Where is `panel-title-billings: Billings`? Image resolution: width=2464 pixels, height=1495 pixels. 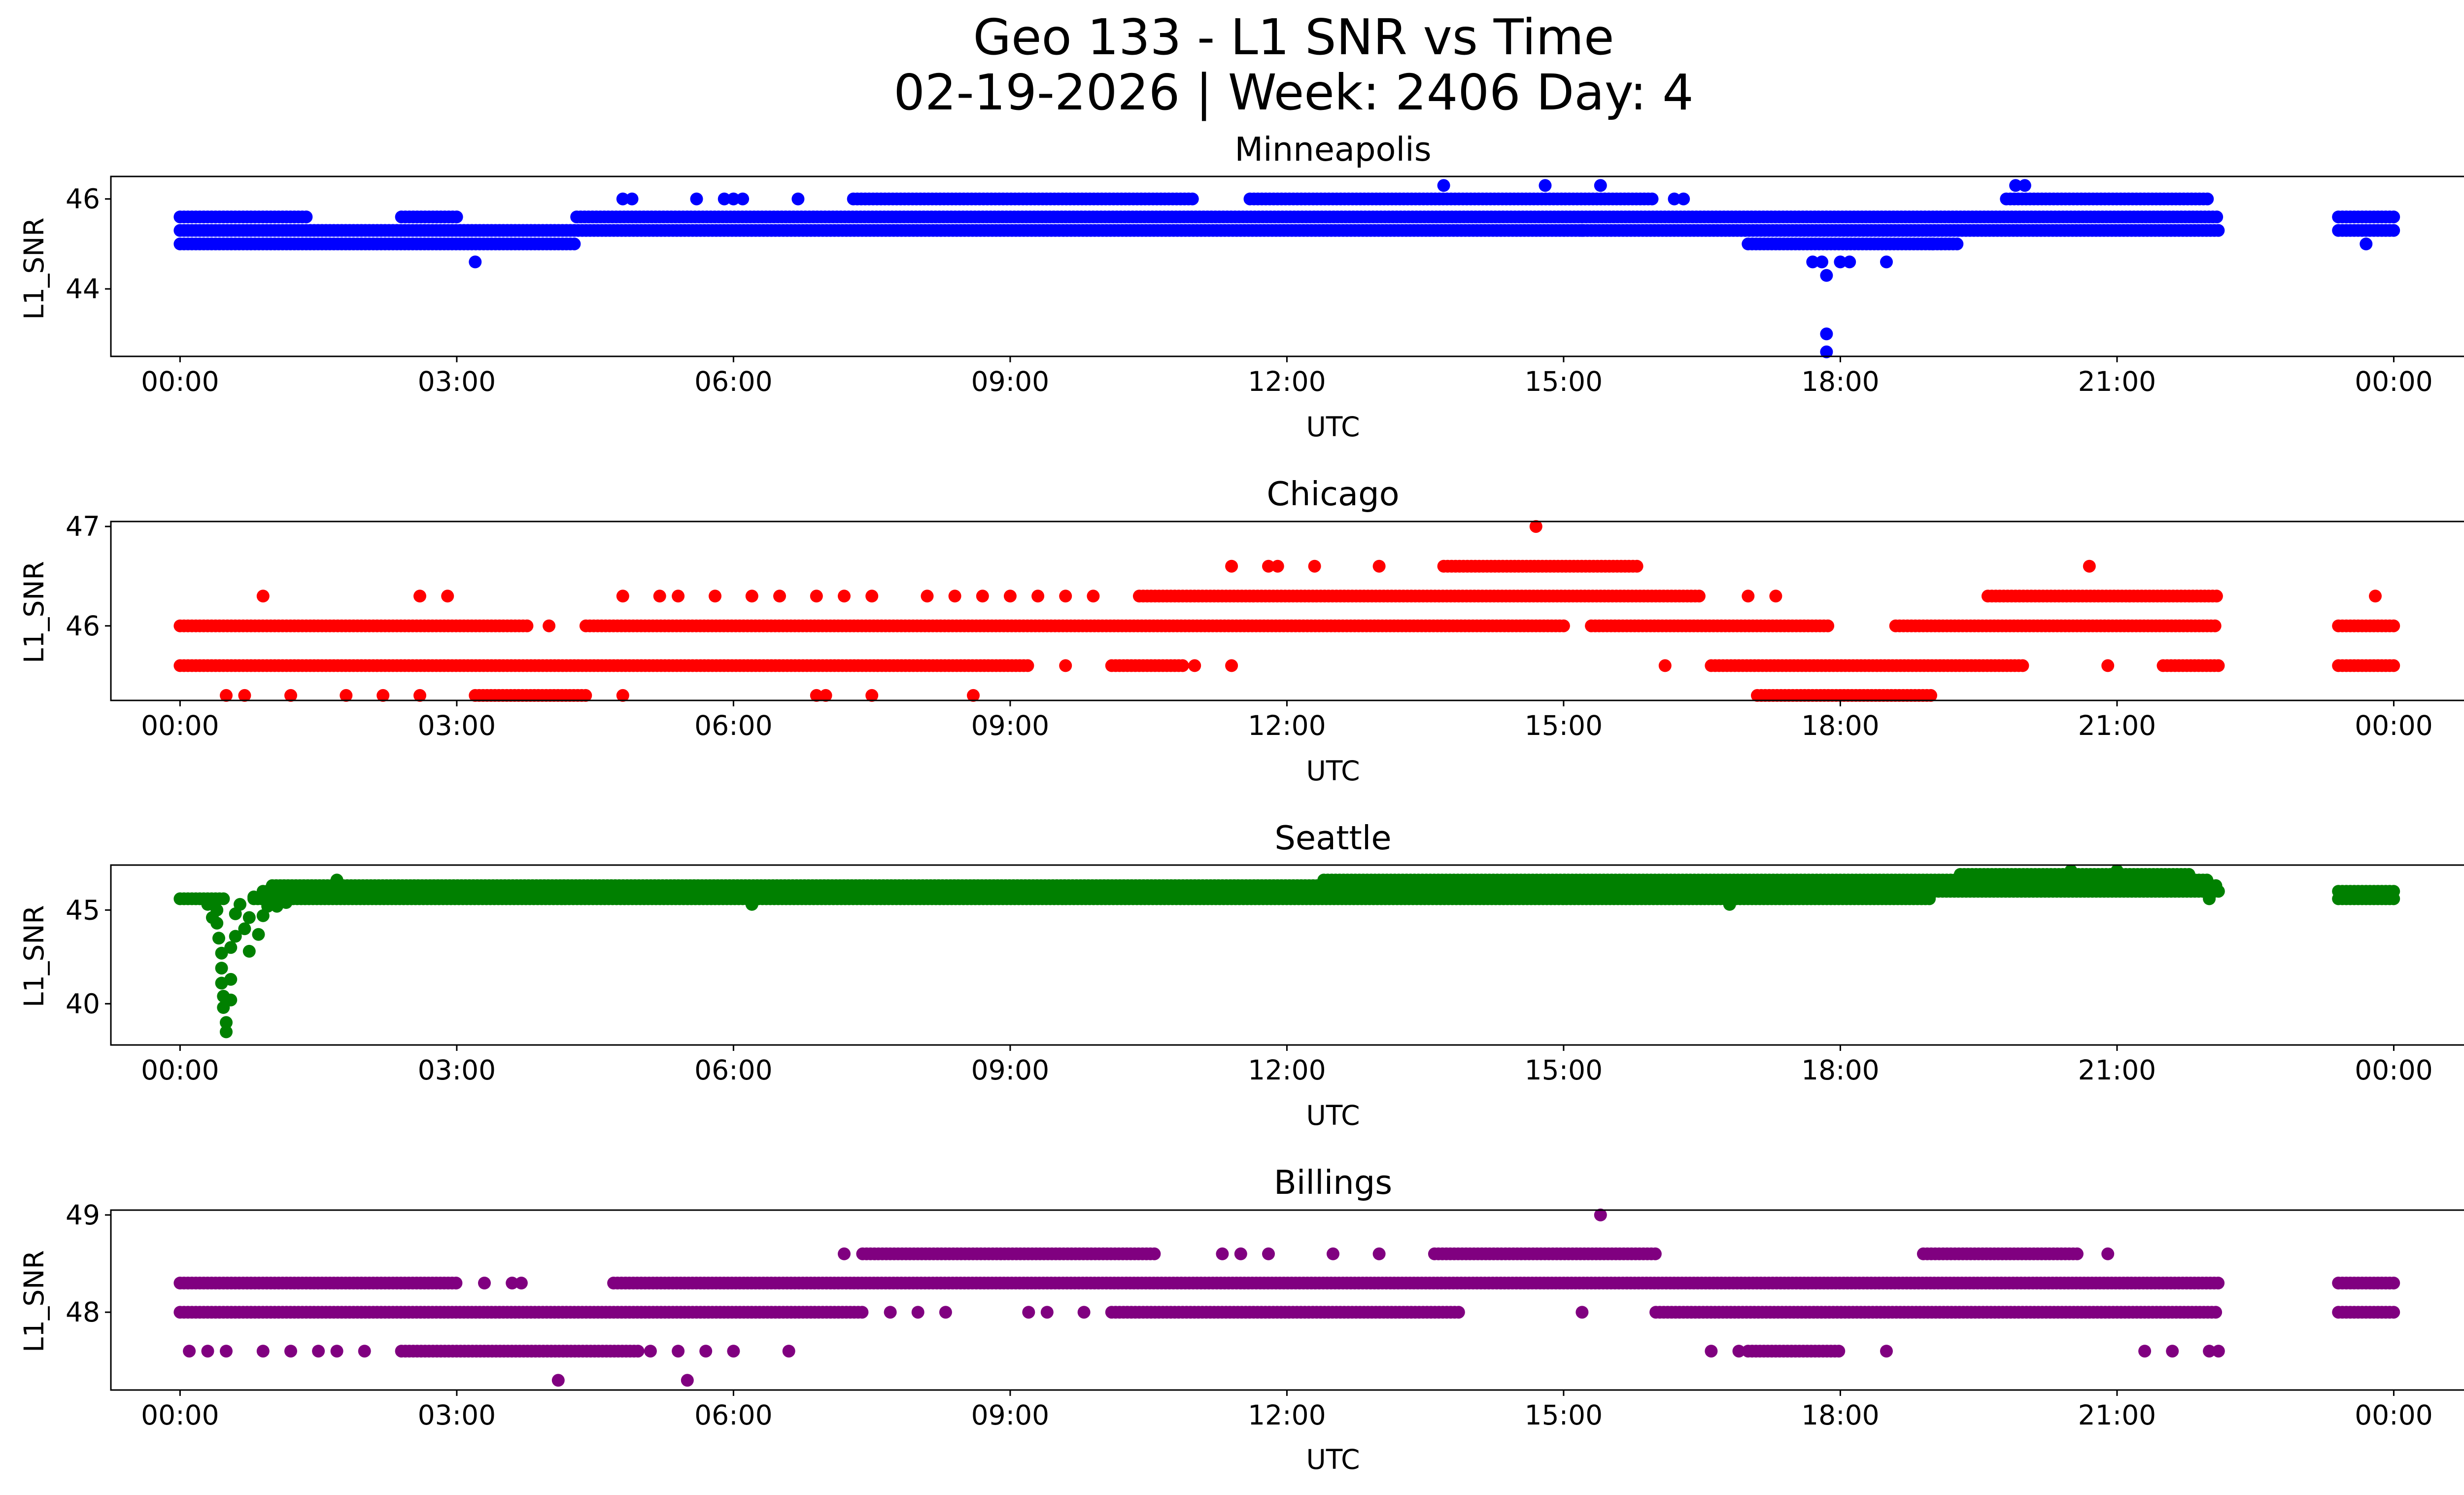 panel-title-billings: Billings is located at coordinates (1333, 1182).